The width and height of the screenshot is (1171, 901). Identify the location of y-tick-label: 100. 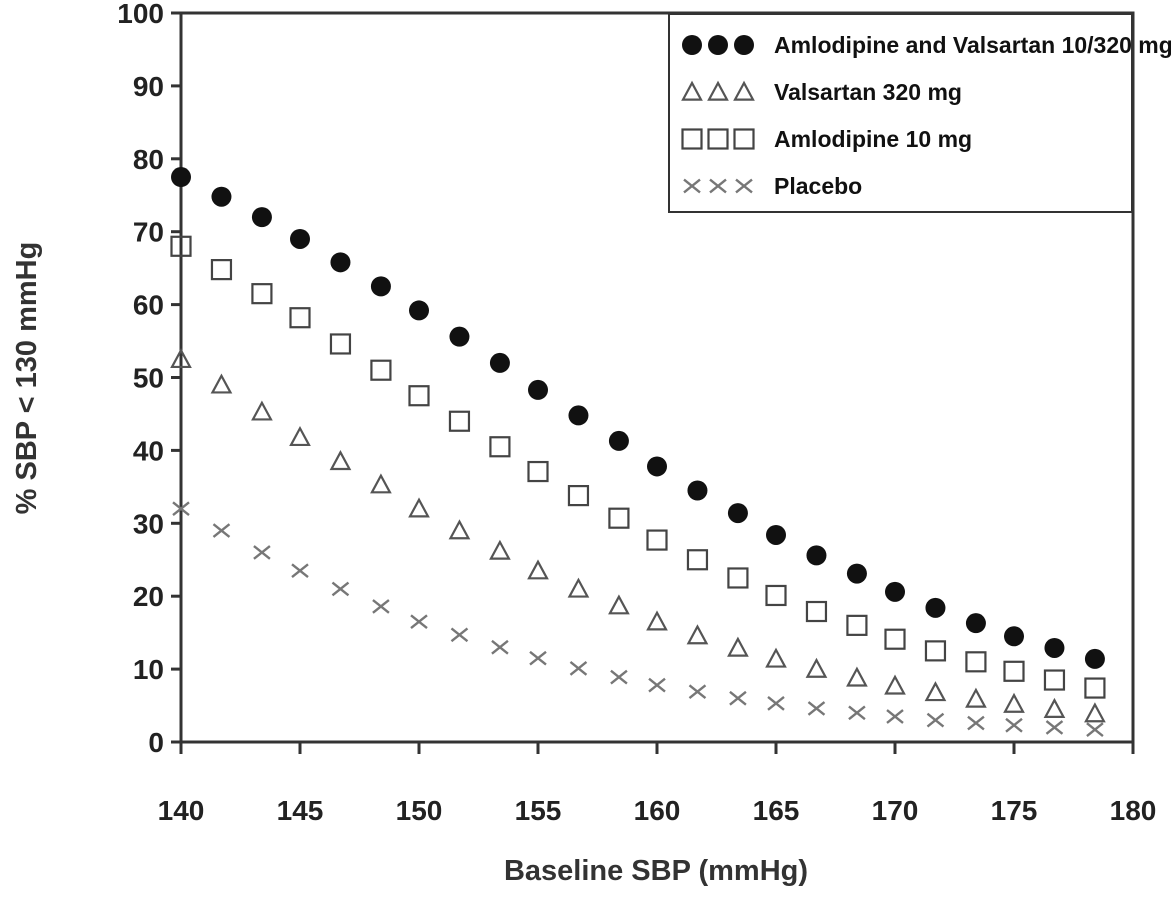
(140, 14).